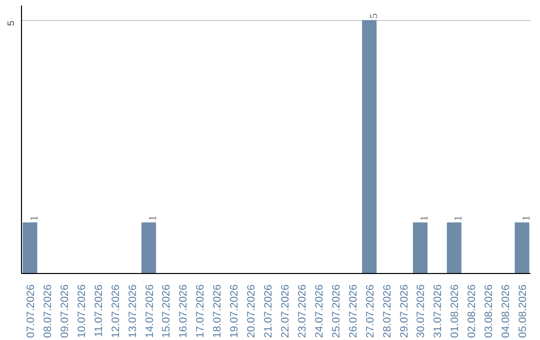 This screenshot has height=340, width=540. What do you see at coordinates (132, 311) in the screenshot?
I see `x-tick-label: 13.07.2026` at bounding box center [132, 311].